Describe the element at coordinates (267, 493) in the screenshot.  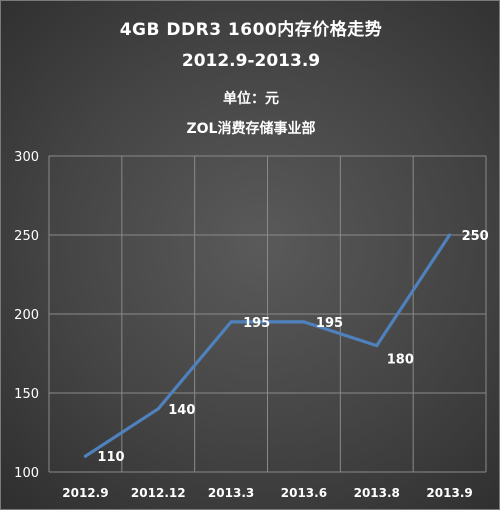
I see `x-axis: 2012.9 2012.12 2013.3 2013.6 2013.8 2013.9` at that location.